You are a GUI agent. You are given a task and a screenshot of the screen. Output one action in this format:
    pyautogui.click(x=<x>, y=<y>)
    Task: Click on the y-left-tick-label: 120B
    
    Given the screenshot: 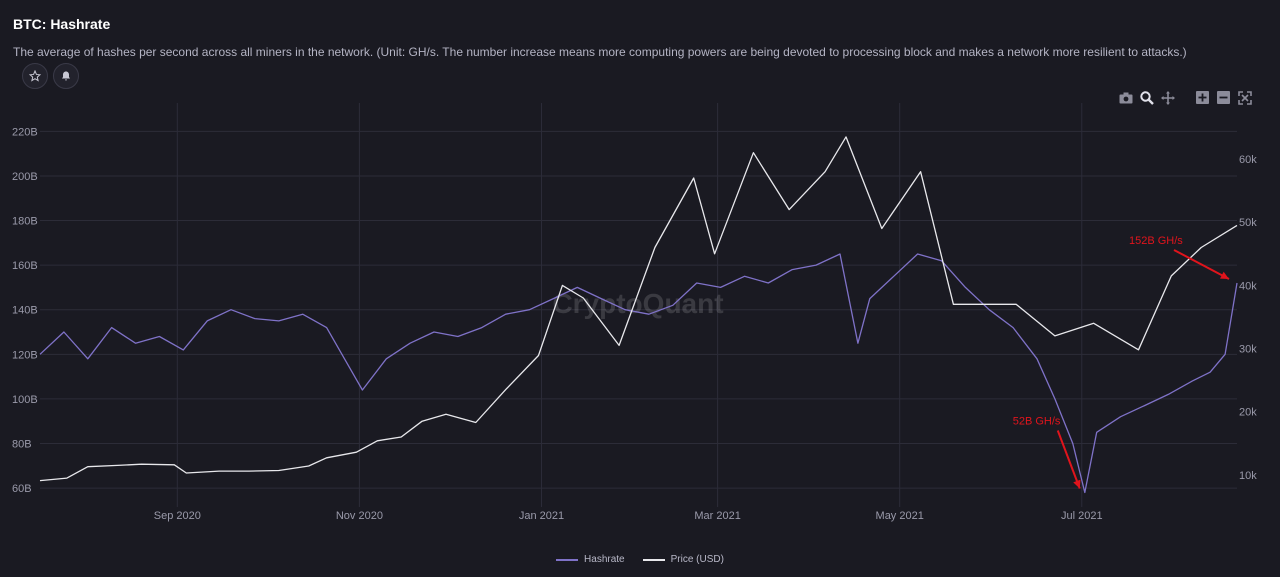 What is the action you would take?
    pyautogui.click(x=25, y=355)
    